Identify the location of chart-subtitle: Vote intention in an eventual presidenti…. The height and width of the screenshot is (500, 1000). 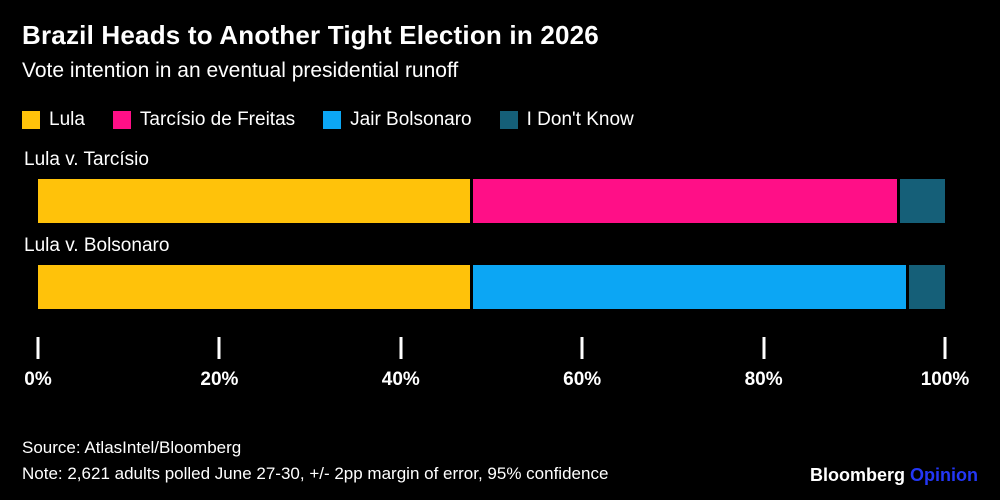
(240, 70).